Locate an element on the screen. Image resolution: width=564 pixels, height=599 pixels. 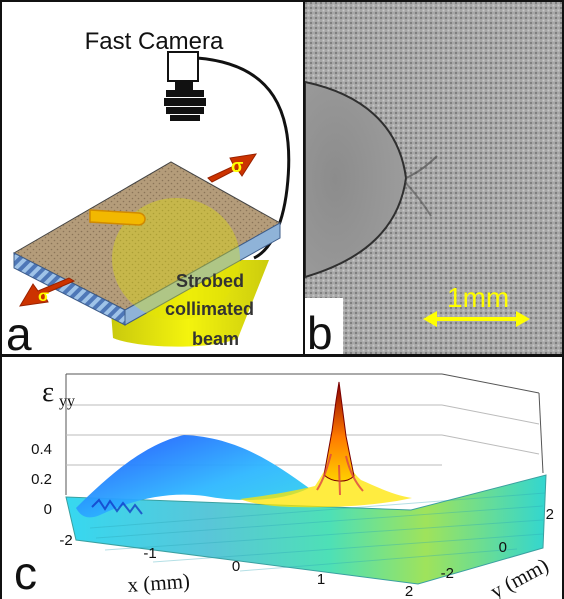
panel-letter-a: a is located at coordinates (19, 331).